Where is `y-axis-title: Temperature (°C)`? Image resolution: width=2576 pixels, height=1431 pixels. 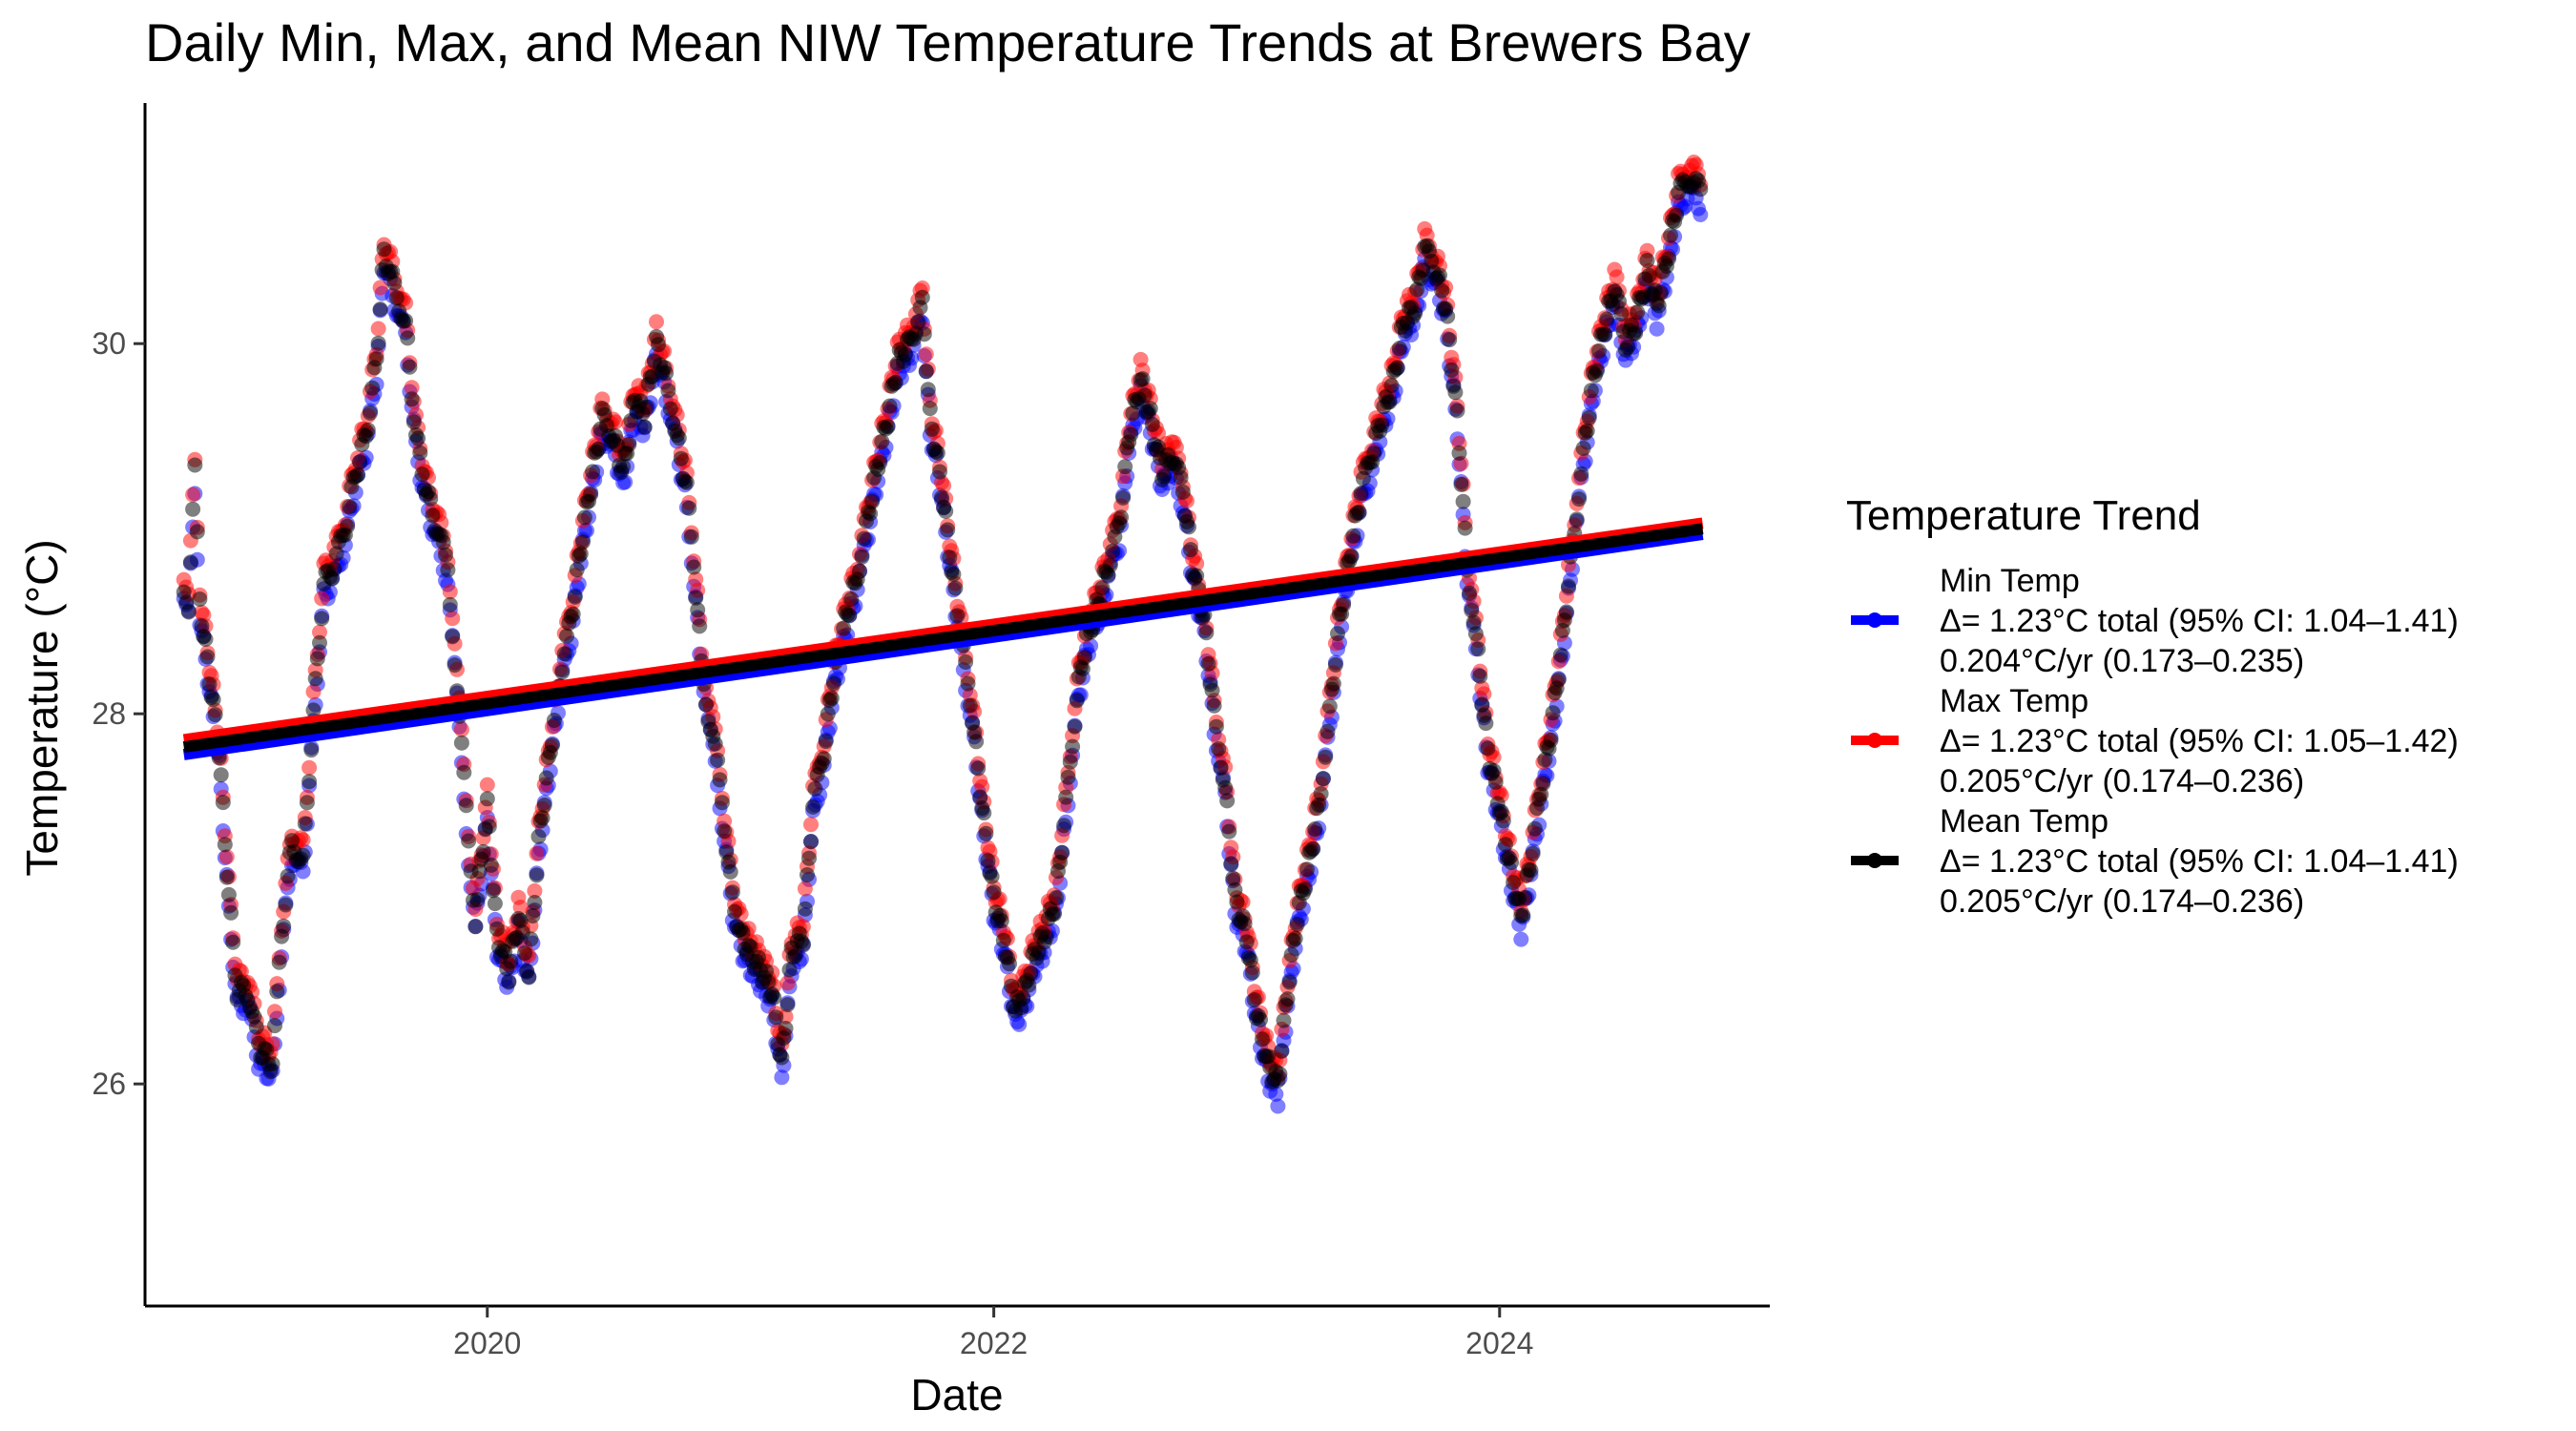 y-axis-title: Temperature (°C) is located at coordinates (42, 707).